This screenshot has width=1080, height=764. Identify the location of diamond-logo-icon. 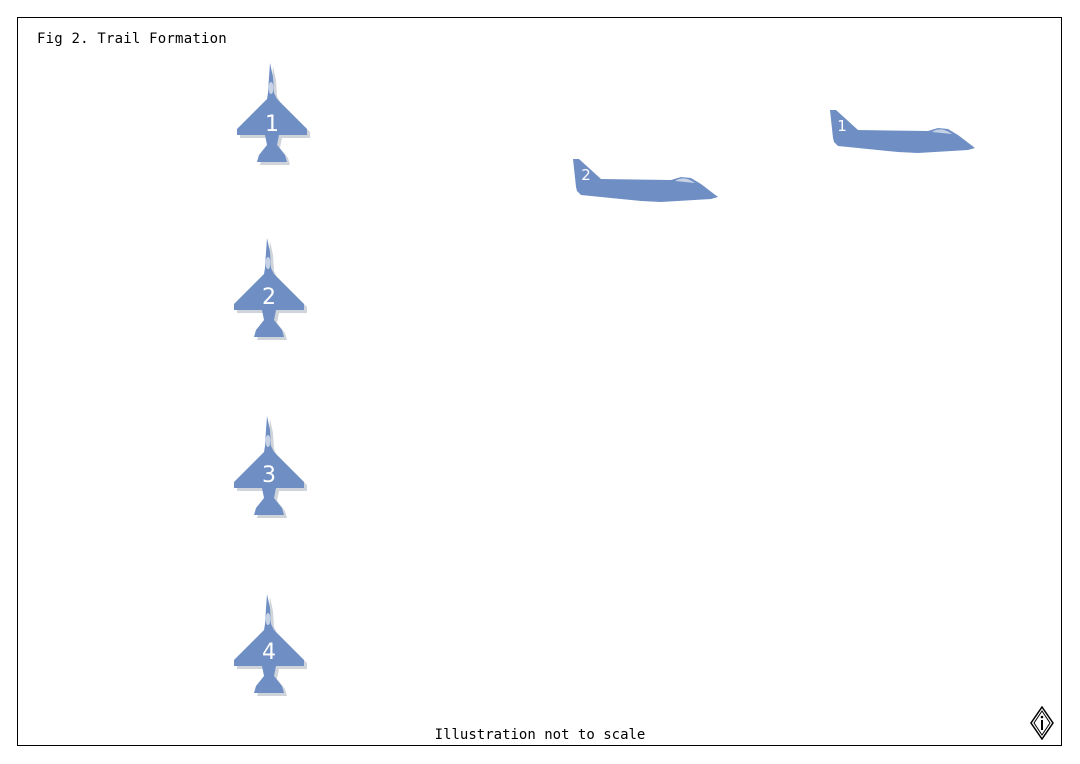
(1042, 724).